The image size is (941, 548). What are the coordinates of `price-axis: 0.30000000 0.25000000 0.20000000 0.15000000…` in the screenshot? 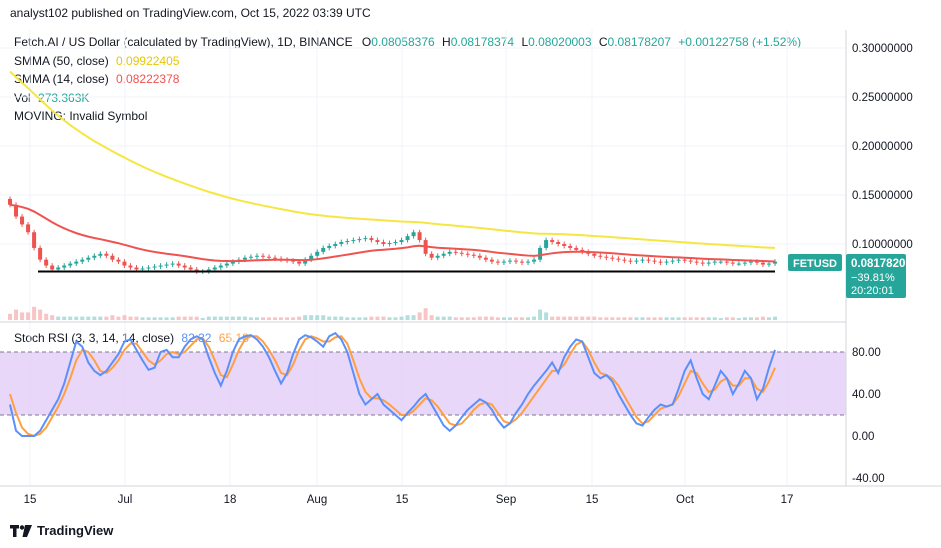 It's located at (882, 147).